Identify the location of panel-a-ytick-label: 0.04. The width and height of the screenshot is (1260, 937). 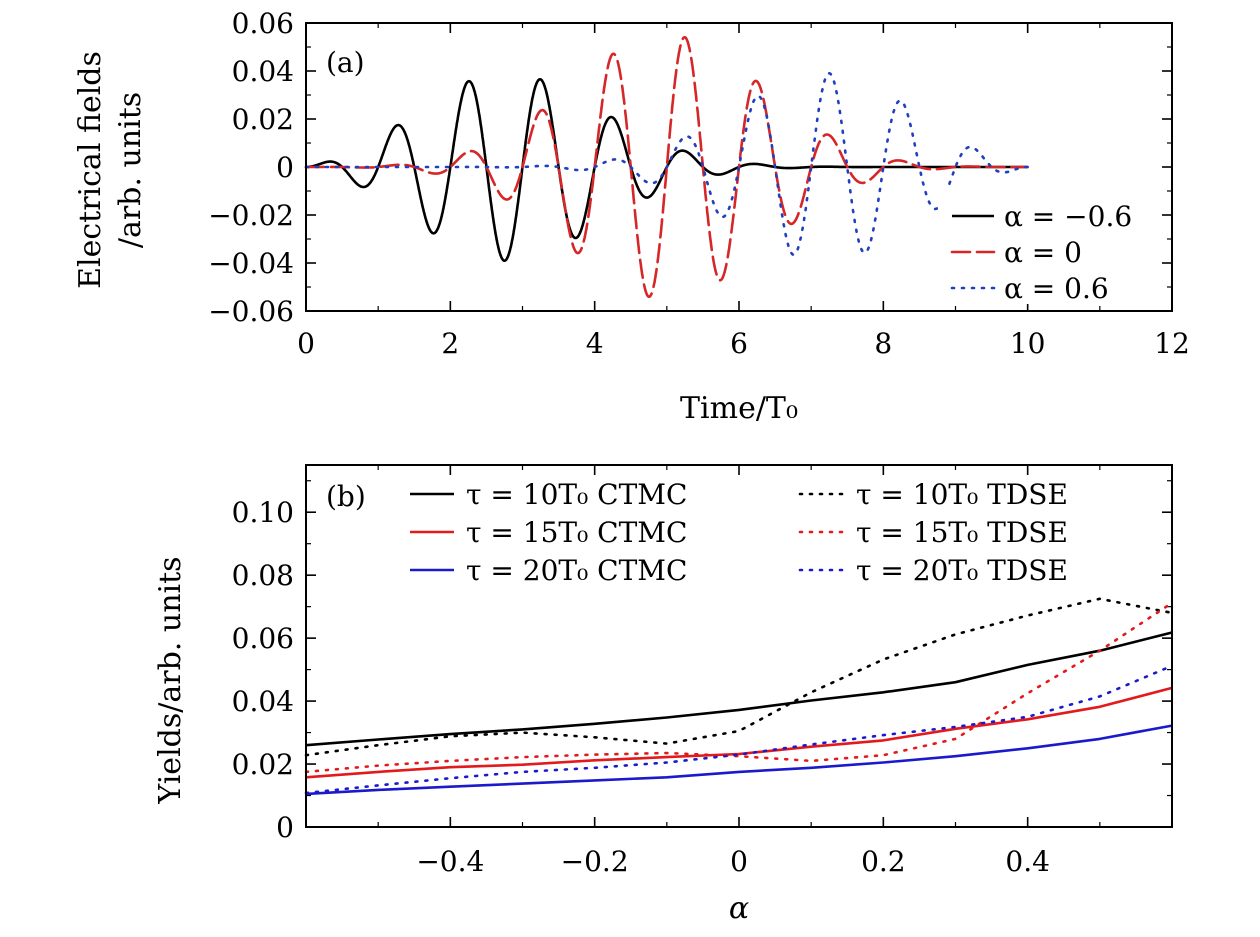
(263, 71).